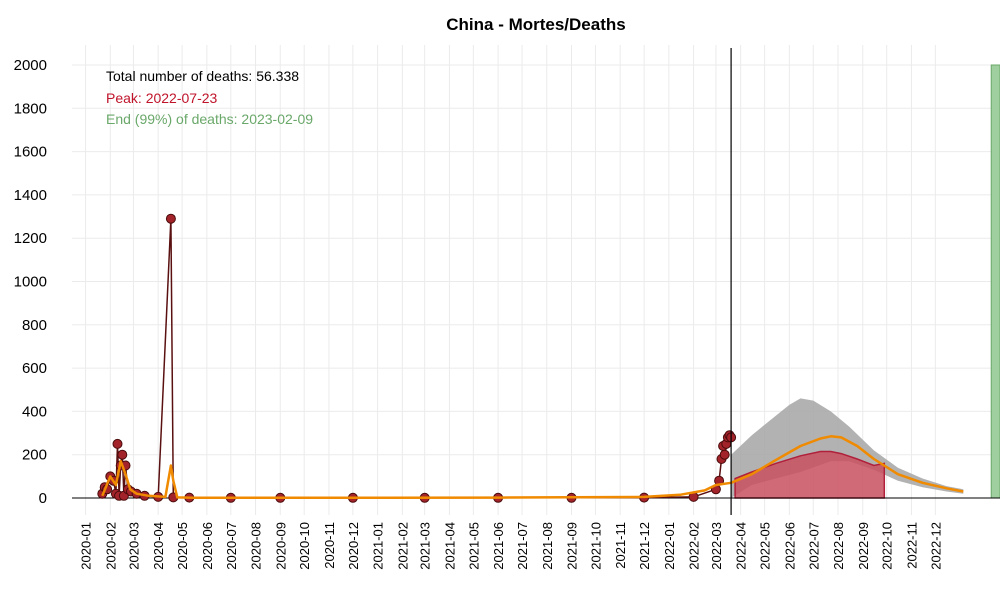 This screenshot has width=1000, height=600. Describe the element at coordinates (425, 546) in the screenshot. I see `x-tick-label: 2021-03` at that location.